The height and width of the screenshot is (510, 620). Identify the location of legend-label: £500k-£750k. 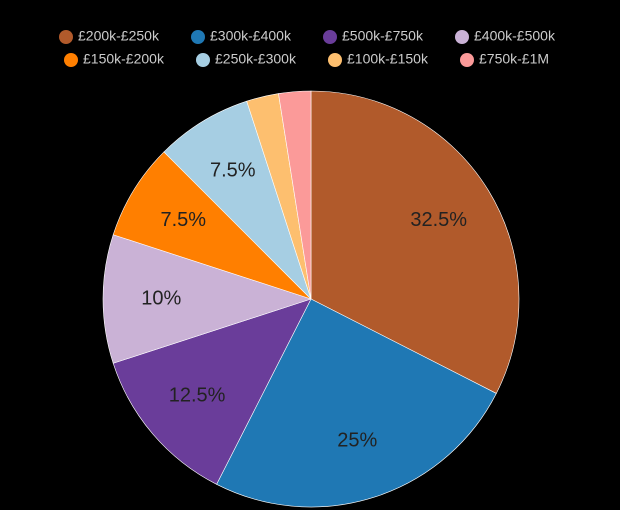
(383, 36).